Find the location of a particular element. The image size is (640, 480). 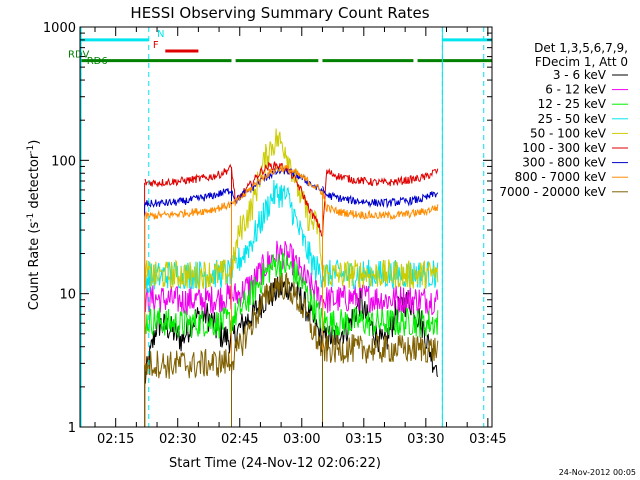

legend-header-decimation: FDecim 1, Att 0 is located at coordinates (581, 62).